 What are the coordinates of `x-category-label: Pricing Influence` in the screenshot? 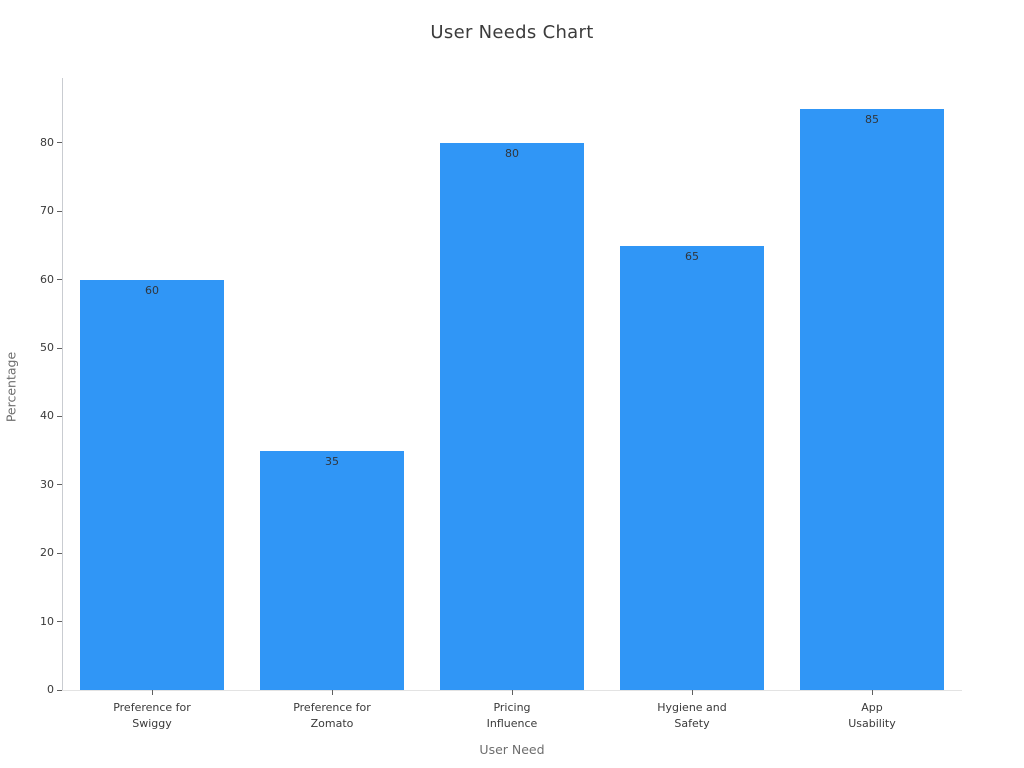 It's located at (512, 716).